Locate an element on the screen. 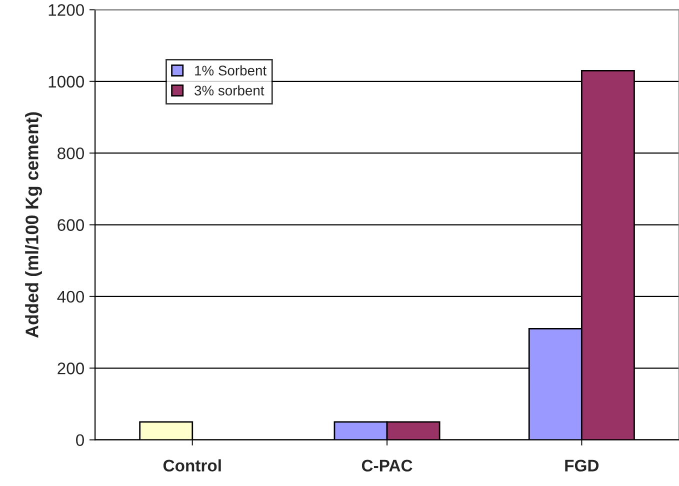 This screenshot has height=486, width=679. y-tick-label: 1200 is located at coordinates (66, 10).